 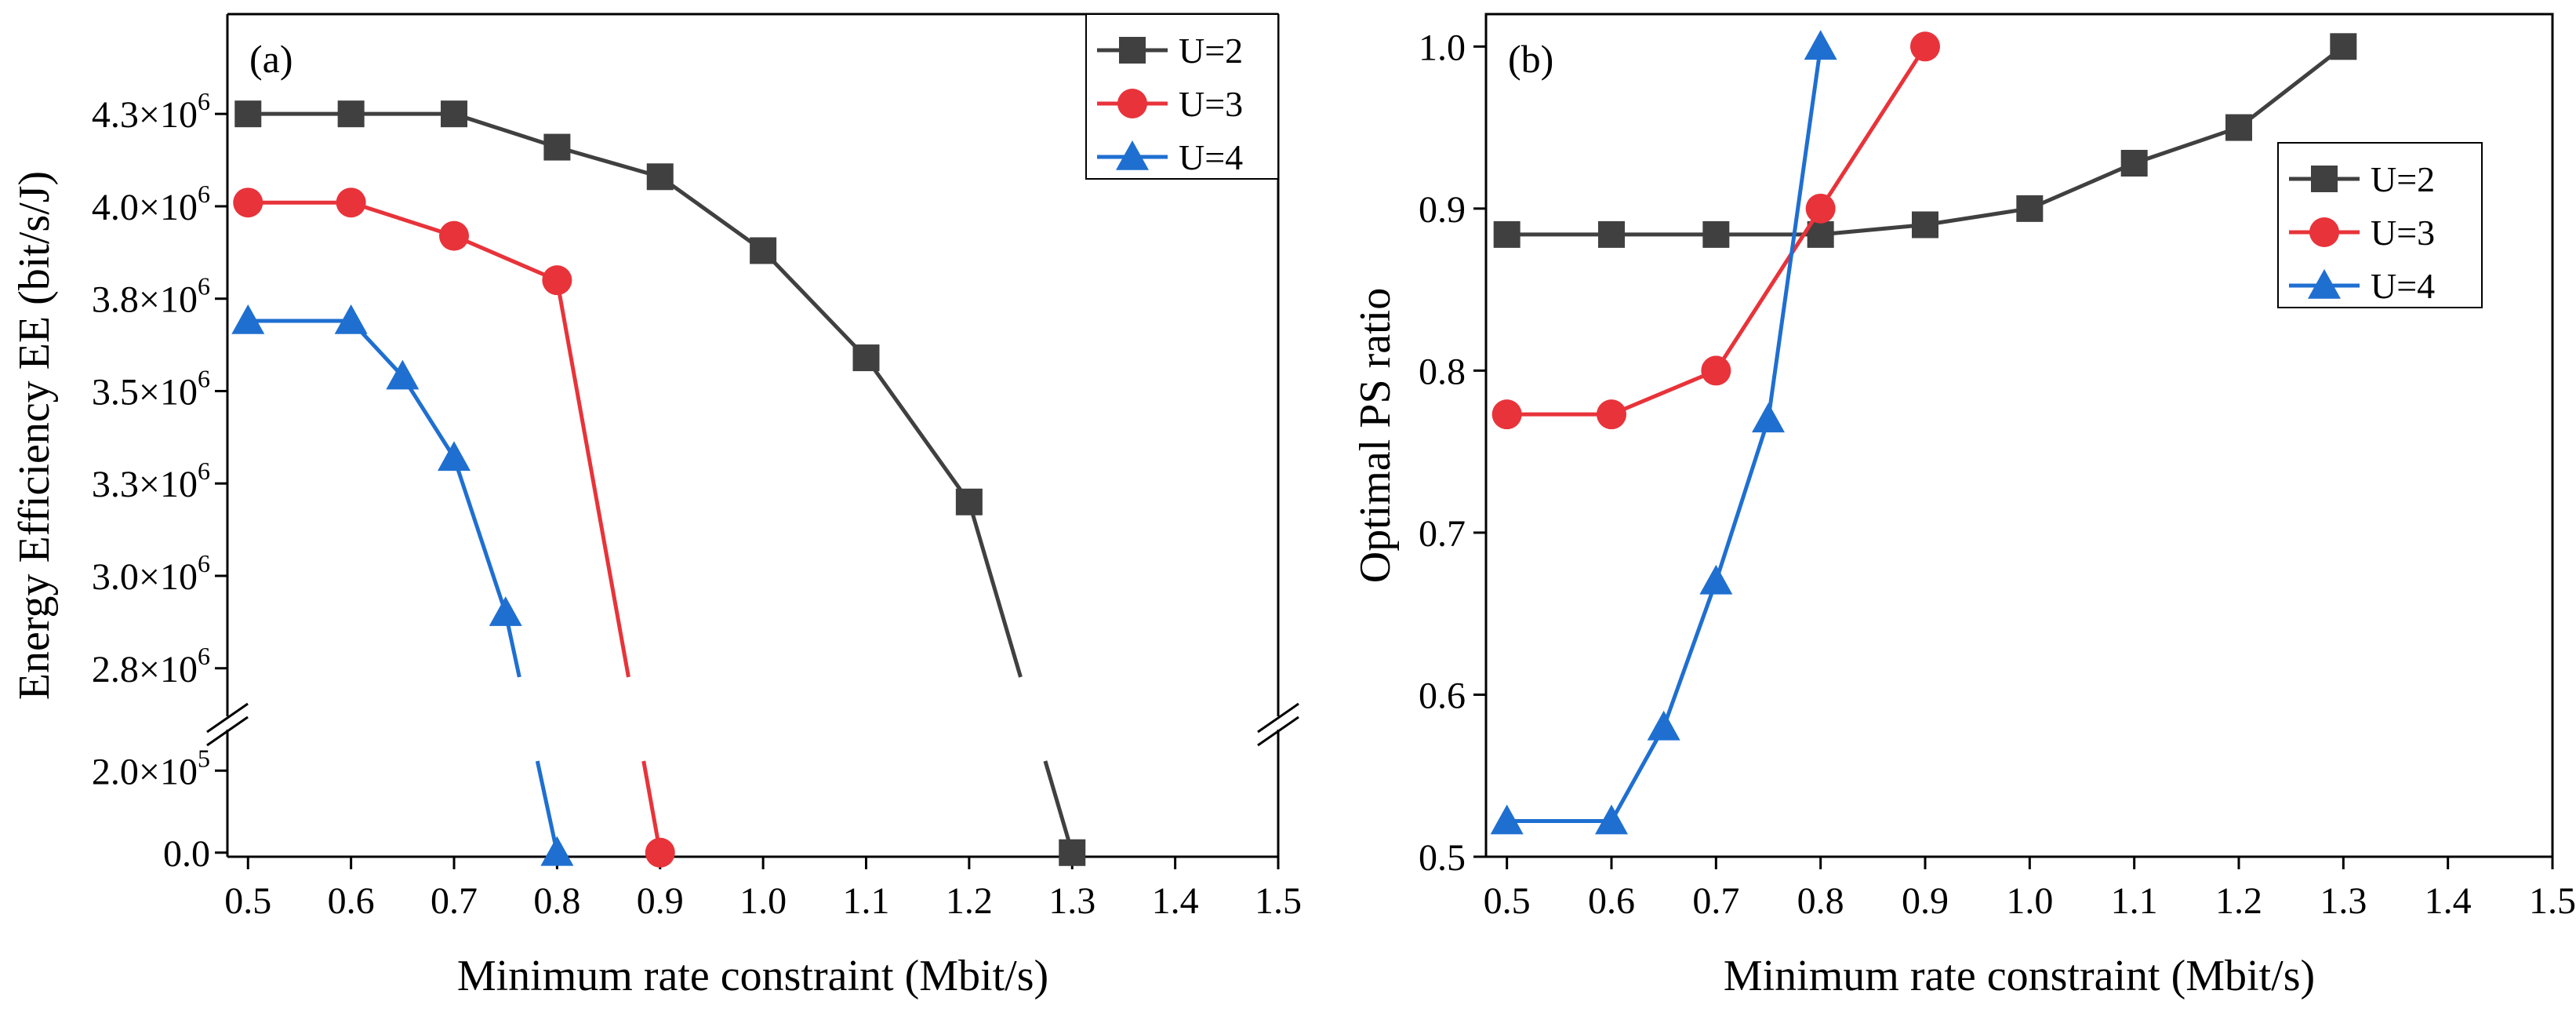 I want to click on x-tick-label: 0.5, so click(x=247, y=901).